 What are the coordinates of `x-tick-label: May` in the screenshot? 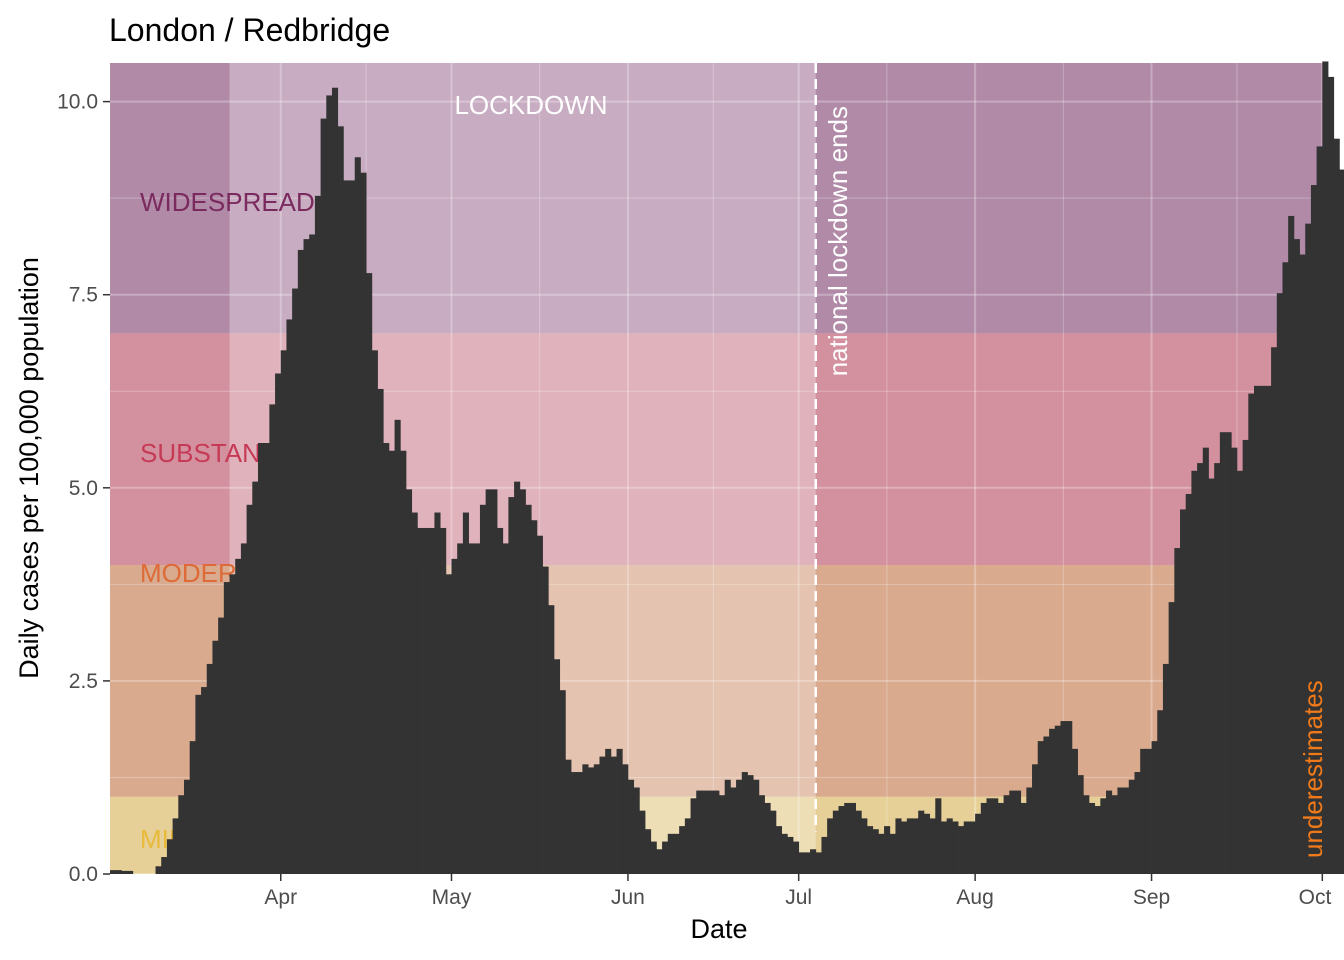 It's located at (452, 897).